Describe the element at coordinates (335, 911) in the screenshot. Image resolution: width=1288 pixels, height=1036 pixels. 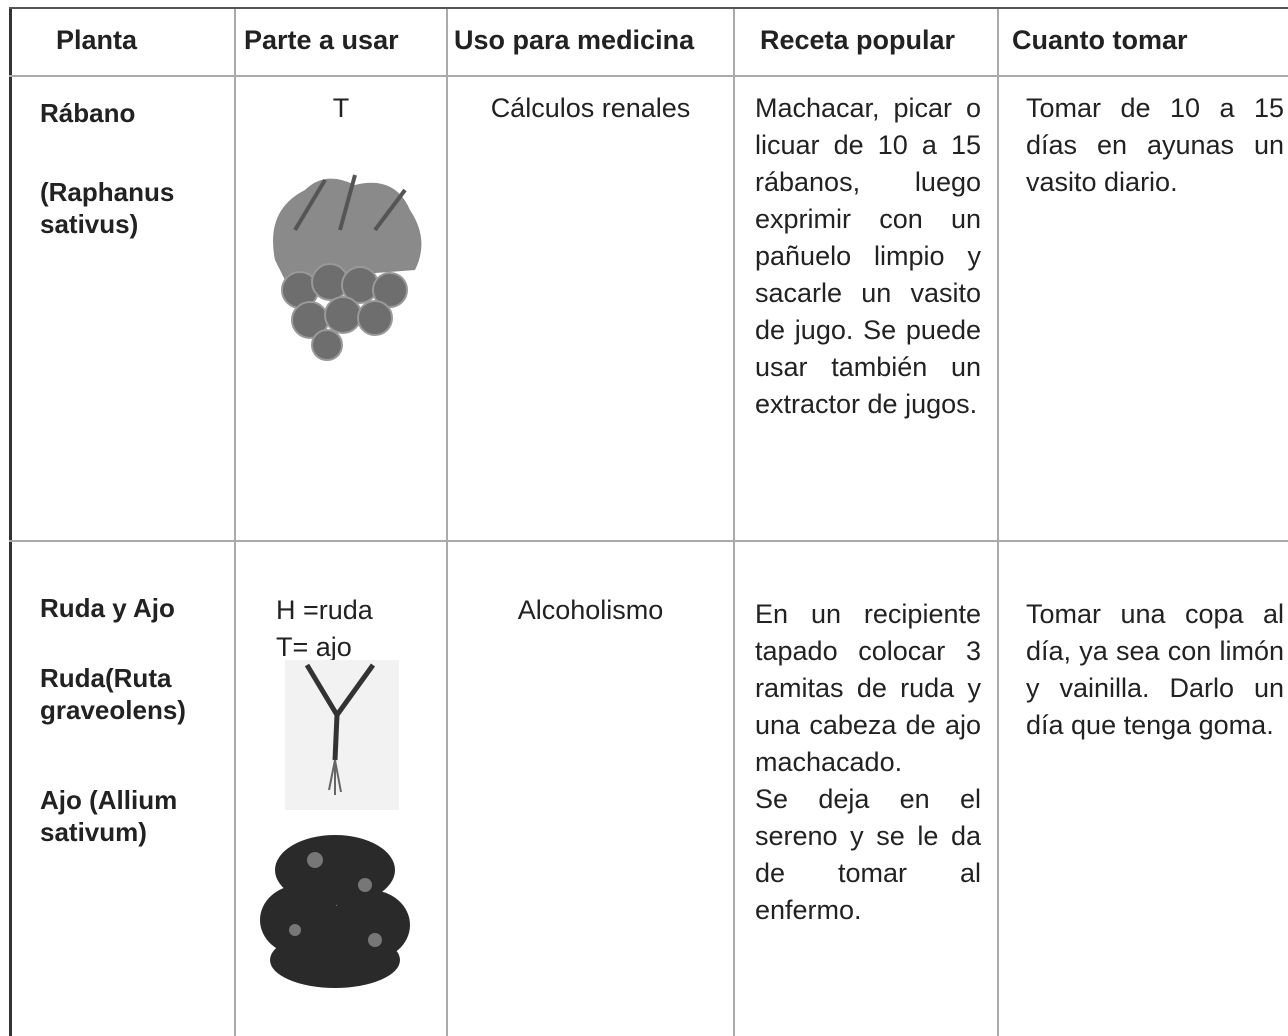
I see `rue-image` at that location.